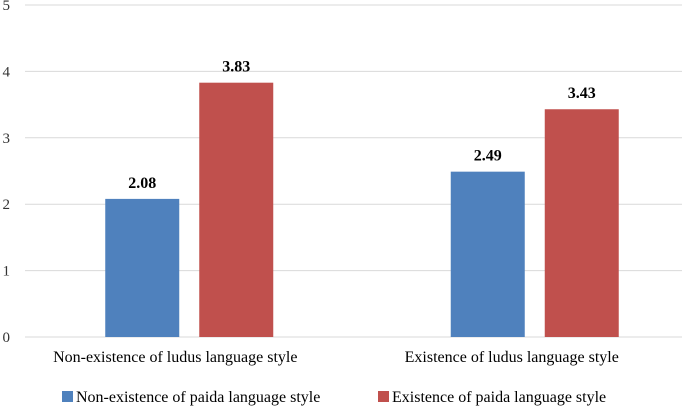  What do you see at coordinates (7, 173) in the screenshot?
I see `y-axis: 0 1 2 3 4 5` at bounding box center [7, 173].